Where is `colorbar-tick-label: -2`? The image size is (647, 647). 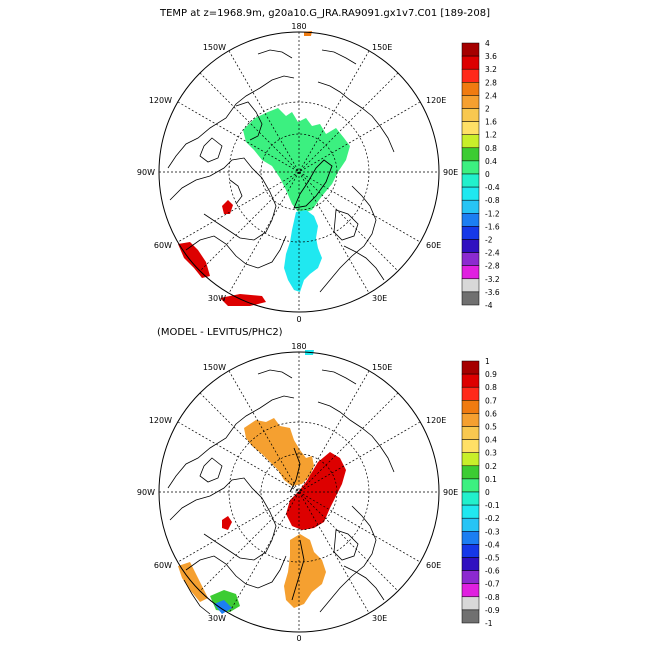 colorbar-tick-label: -2 is located at coordinates (489, 240).